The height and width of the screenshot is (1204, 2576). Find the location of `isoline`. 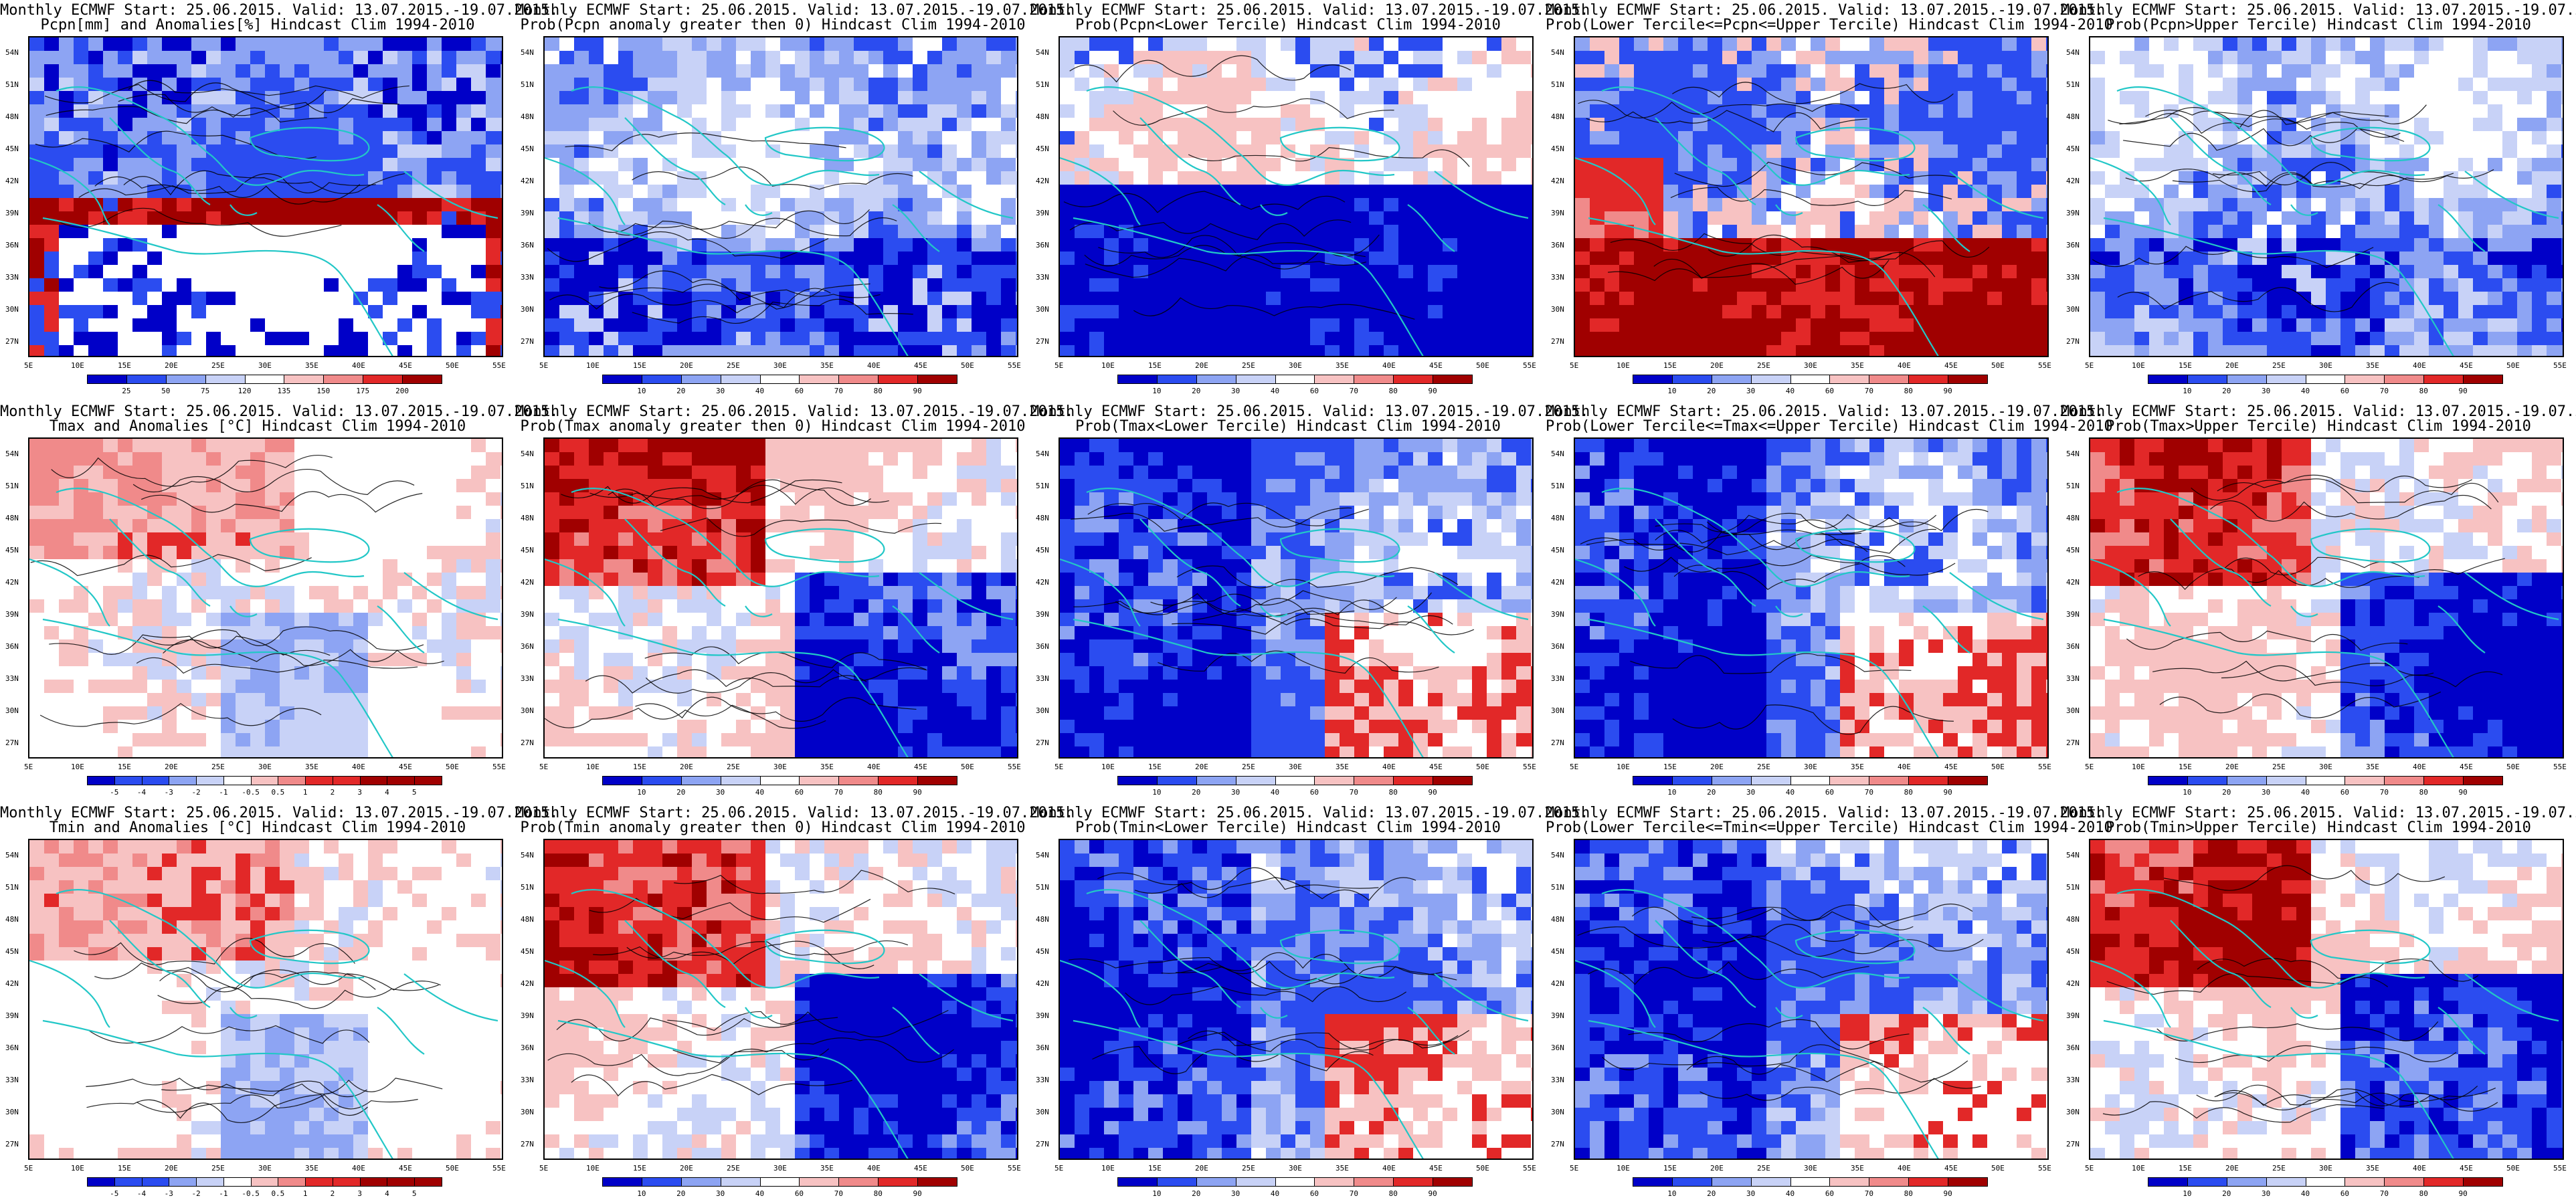

isoline is located at coordinates (688, 246).